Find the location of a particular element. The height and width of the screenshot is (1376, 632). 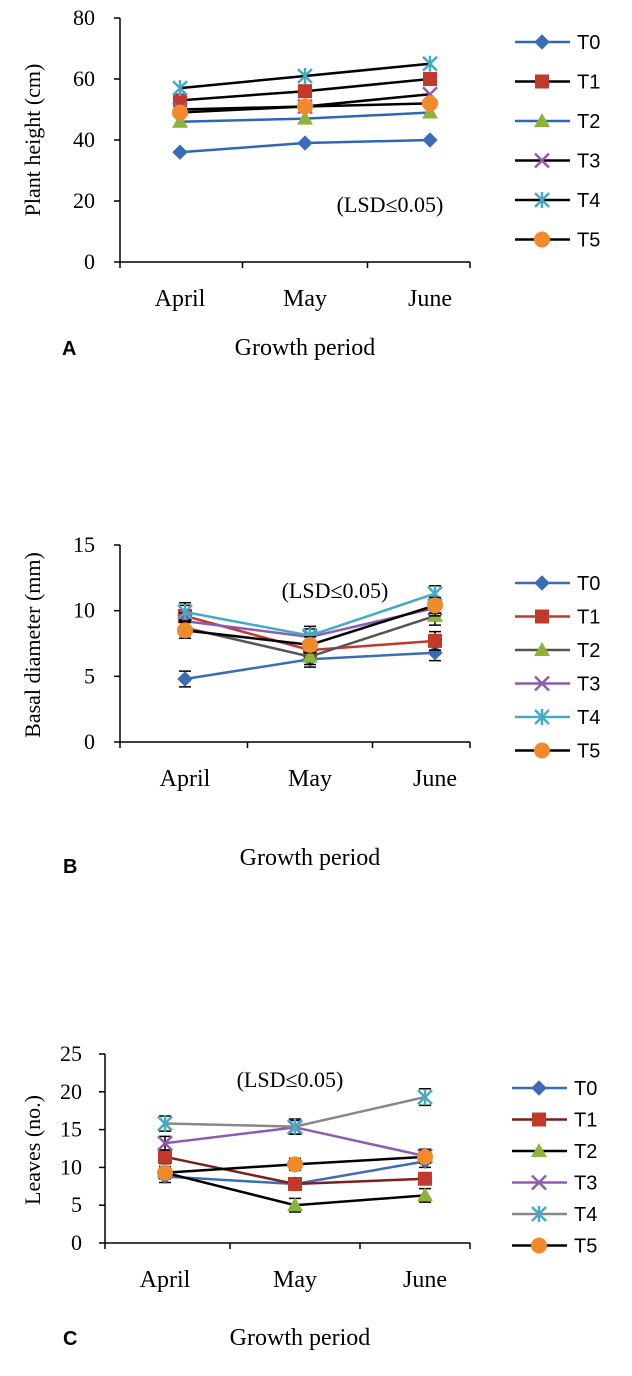

y-tick-label: 40 is located at coordinates (84, 139).